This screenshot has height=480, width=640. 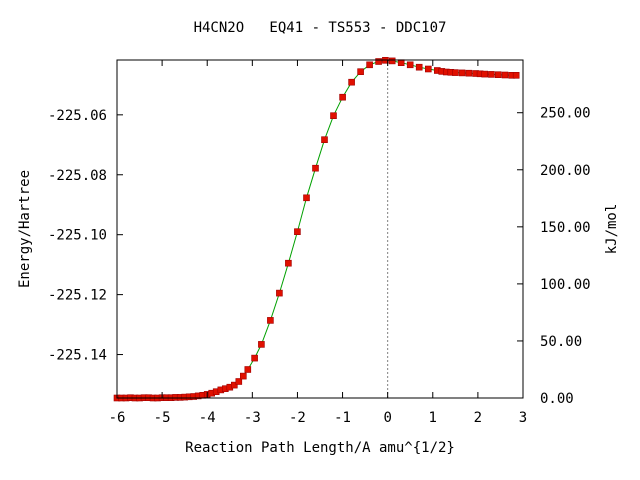 I want to click on x-tick-label: -2, so click(x=297, y=418).